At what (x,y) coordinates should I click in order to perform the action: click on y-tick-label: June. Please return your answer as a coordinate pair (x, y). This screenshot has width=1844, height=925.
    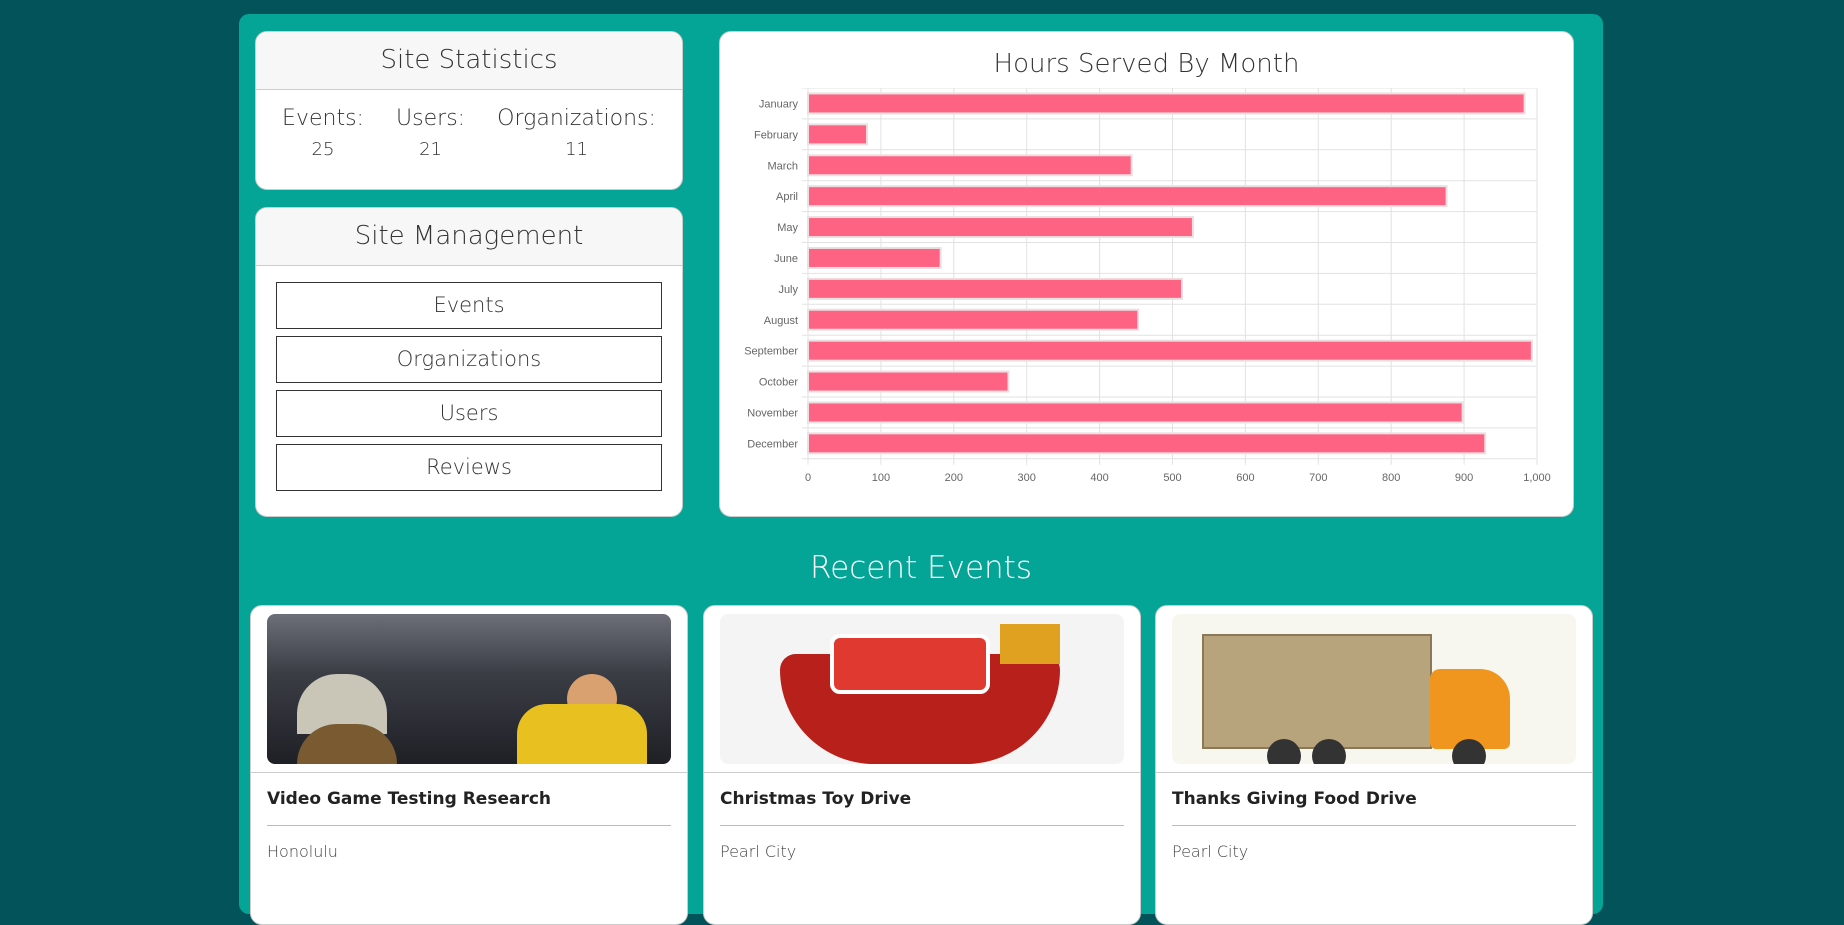
    Looking at the image, I should click on (786, 259).